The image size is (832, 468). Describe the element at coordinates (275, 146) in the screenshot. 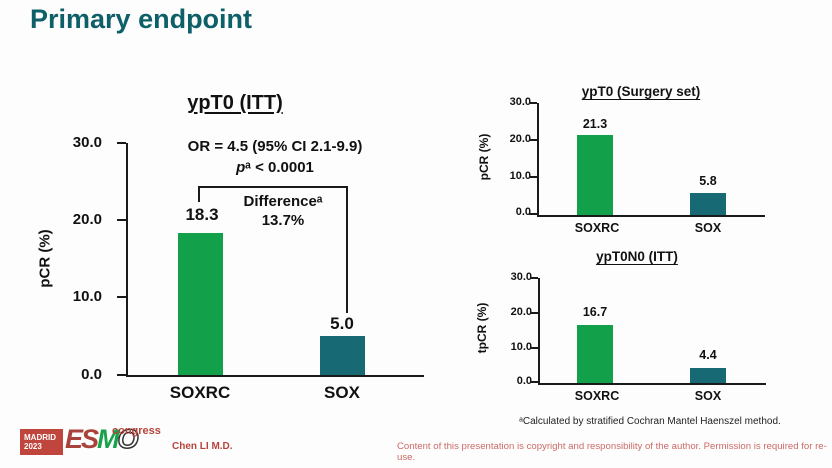

I see `or-statistic: OR = 4.5 (95% CI 2.1-9.9)` at that location.